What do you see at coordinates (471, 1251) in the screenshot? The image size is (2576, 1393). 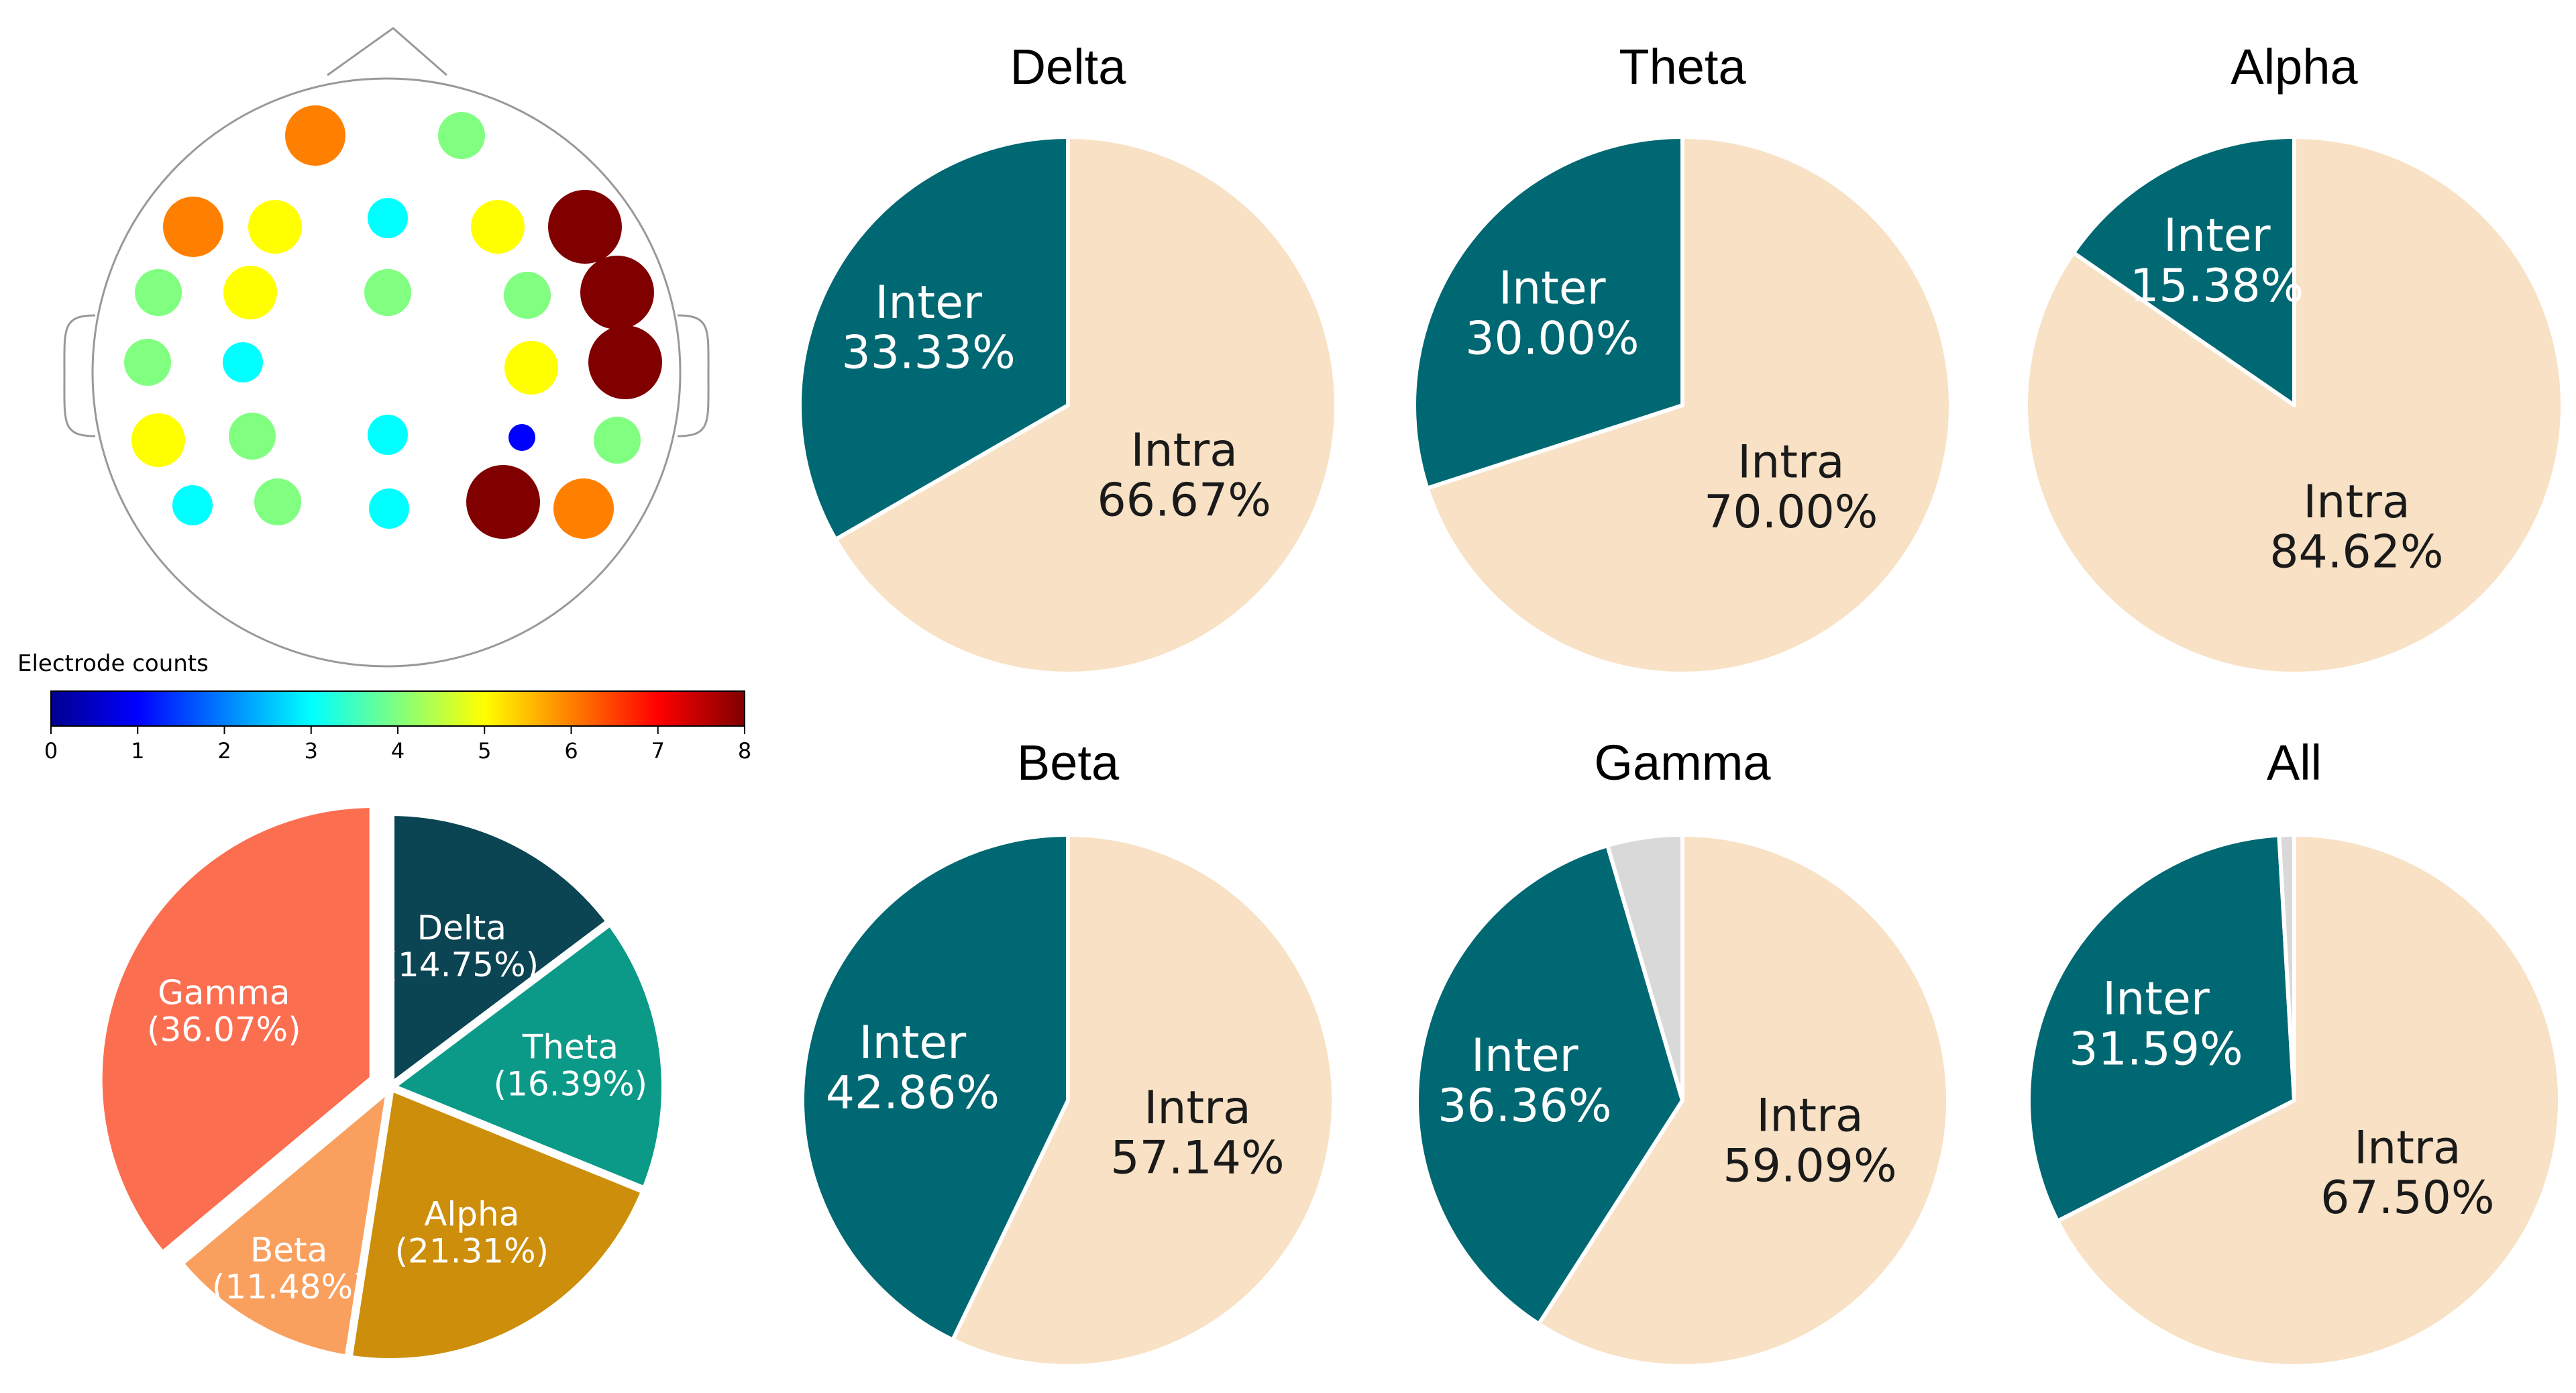 I see `slice-value-alpha: (21.31%)` at bounding box center [471, 1251].